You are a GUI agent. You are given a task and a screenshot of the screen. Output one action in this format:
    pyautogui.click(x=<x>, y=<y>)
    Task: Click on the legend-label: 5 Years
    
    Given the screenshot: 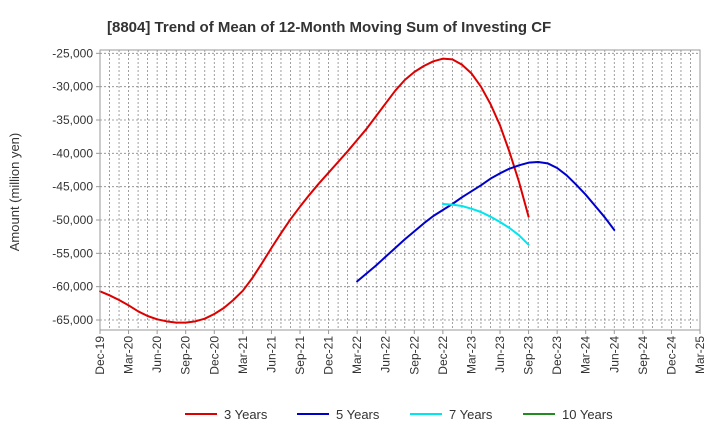 What is the action you would take?
    pyautogui.click(x=358, y=414)
    